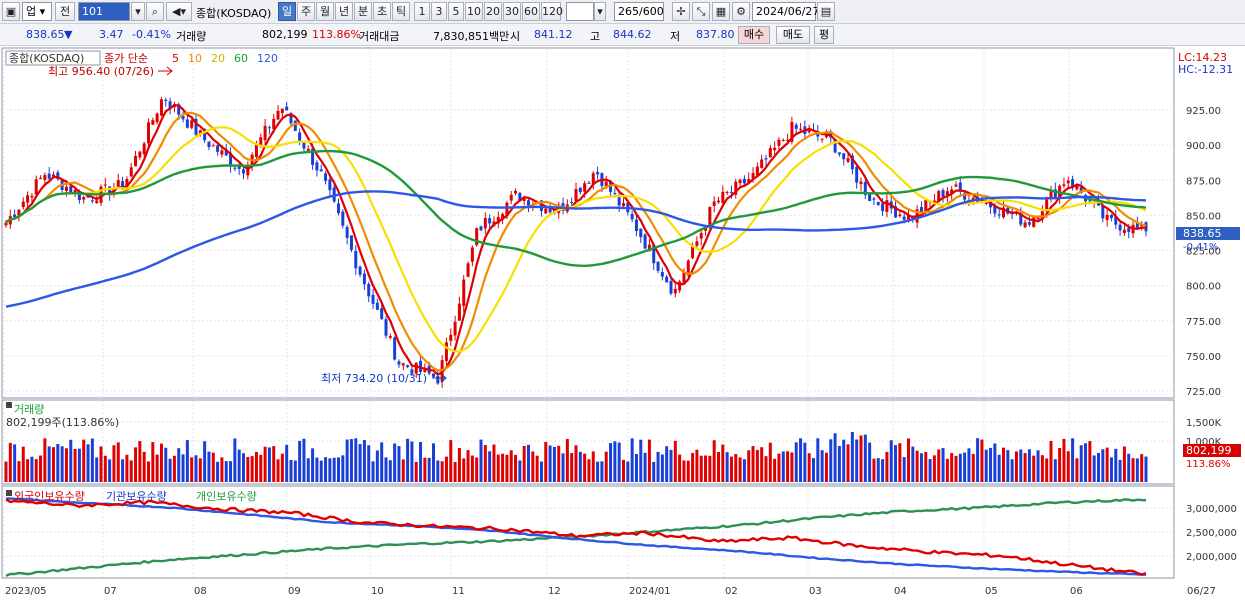 Image resolution: width=1245 pixels, height=600 pixels. Describe the element at coordinates (104, 11) in the screenshot. I see `code-input: 101` at that location.